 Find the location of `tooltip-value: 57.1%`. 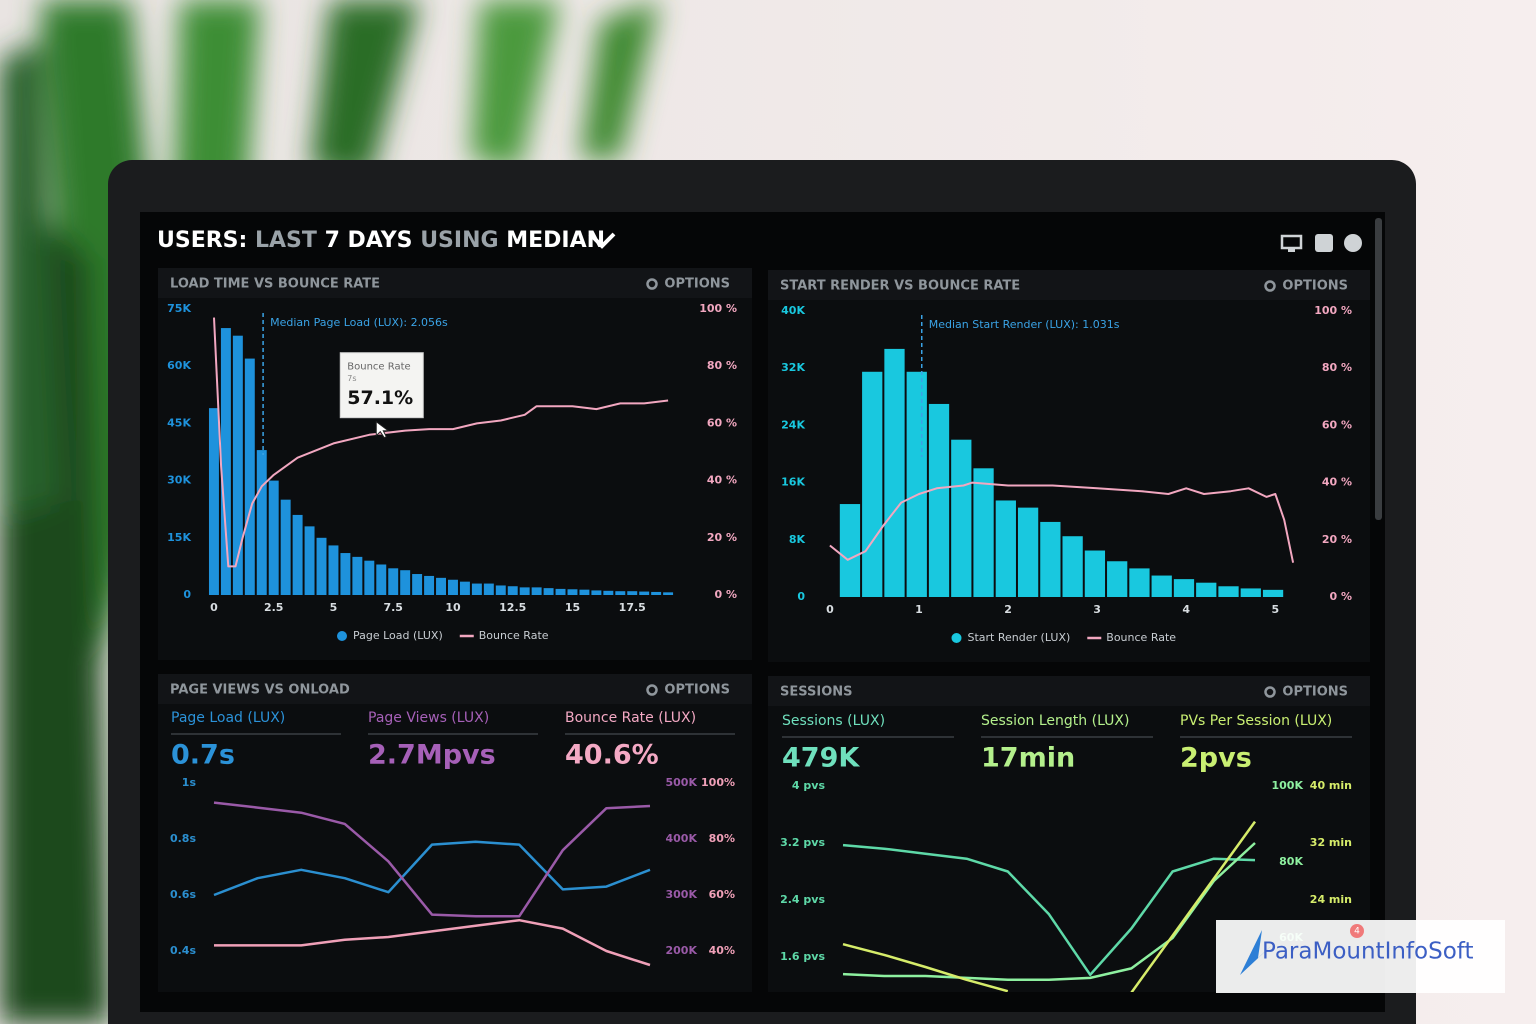

tooltip-value: 57.1% is located at coordinates (380, 398).